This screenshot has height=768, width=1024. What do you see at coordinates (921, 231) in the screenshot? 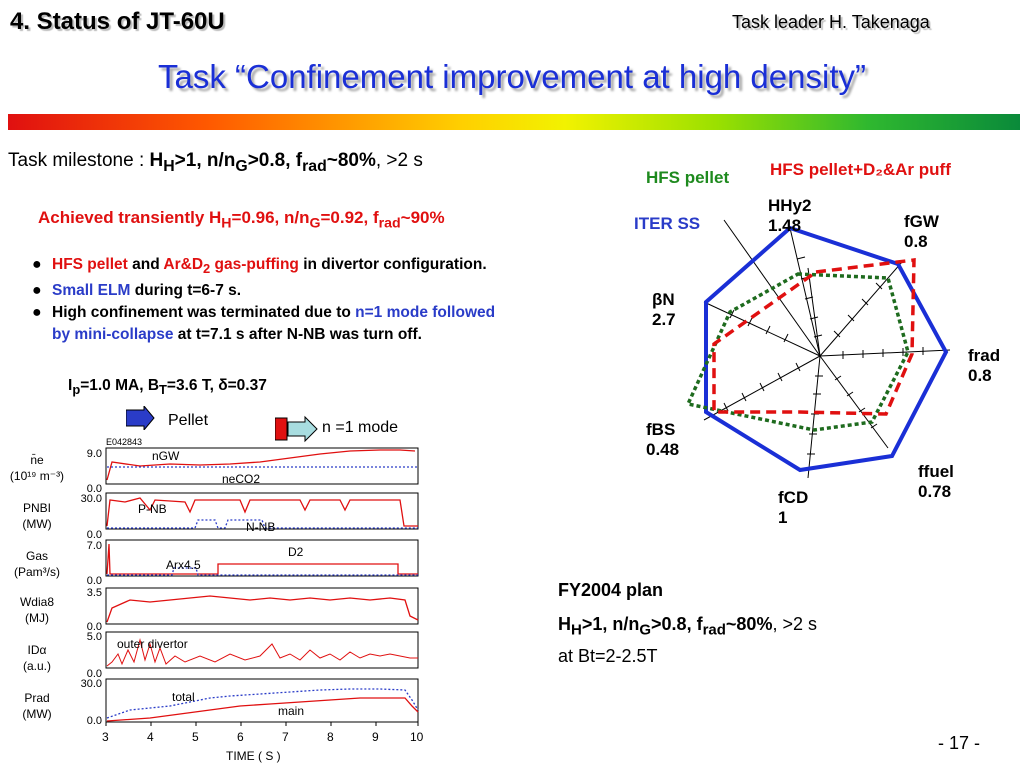
I see `radar-axis-label: fGW 0.8` at bounding box center [921, 231].